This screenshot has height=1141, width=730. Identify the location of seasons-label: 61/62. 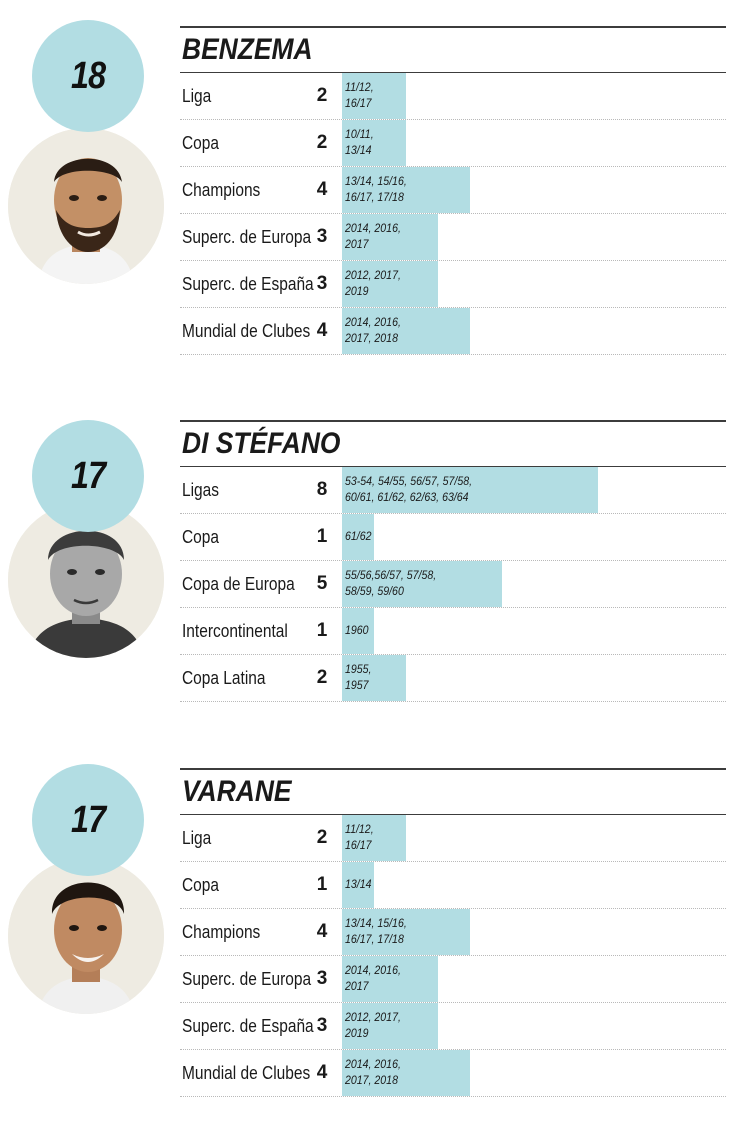
(358, 537).